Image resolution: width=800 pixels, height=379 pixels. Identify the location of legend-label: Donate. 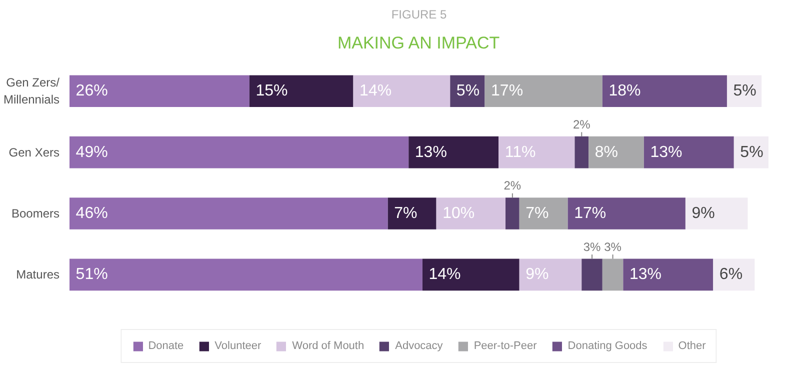
(166, 346).